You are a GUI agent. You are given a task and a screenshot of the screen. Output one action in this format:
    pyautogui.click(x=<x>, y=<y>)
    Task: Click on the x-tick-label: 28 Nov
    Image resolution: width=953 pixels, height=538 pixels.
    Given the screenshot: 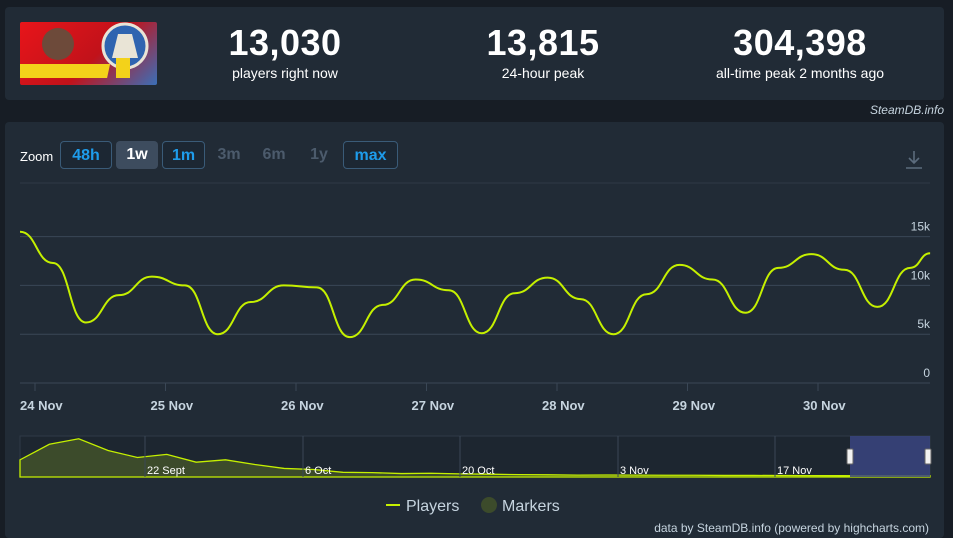 What is the action you would take?
    pyautogui.click(x=563, y=405)
    